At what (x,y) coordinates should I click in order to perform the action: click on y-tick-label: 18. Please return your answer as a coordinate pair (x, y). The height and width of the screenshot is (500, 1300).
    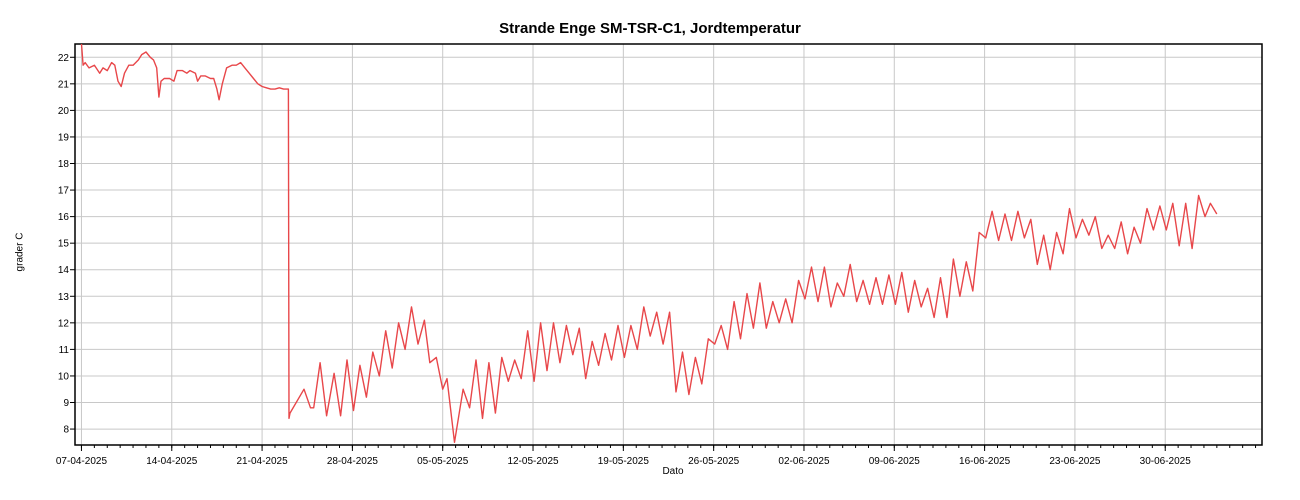
    Looking at the image, I should click on (64, 164).